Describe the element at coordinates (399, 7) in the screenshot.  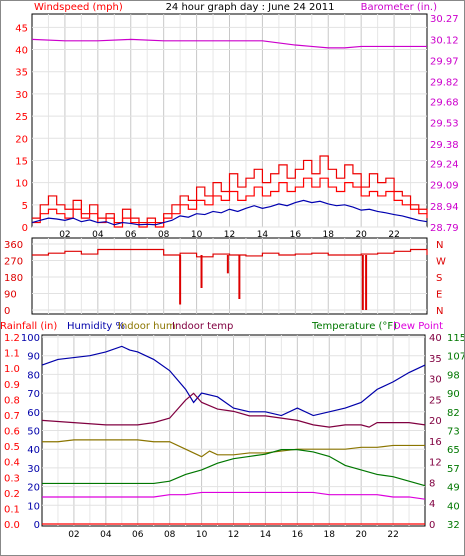
I see `barometer-axis-label: Barometer (in.)` at that location.